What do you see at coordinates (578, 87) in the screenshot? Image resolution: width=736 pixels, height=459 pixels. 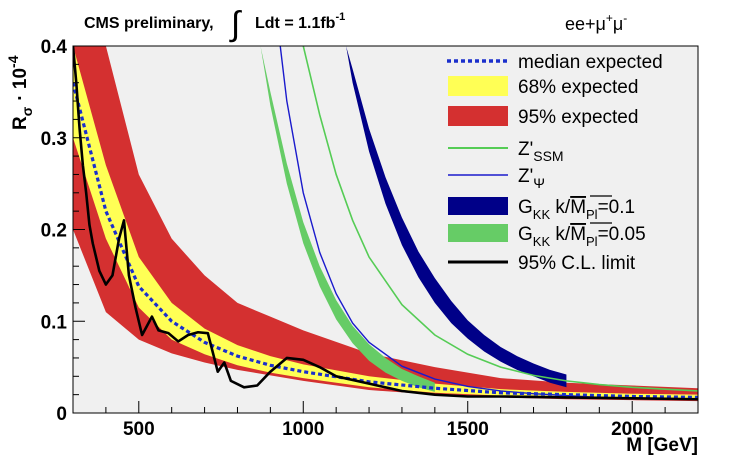 I see `legend-band68-label: 68% expected` at bounding box center [578, 87].